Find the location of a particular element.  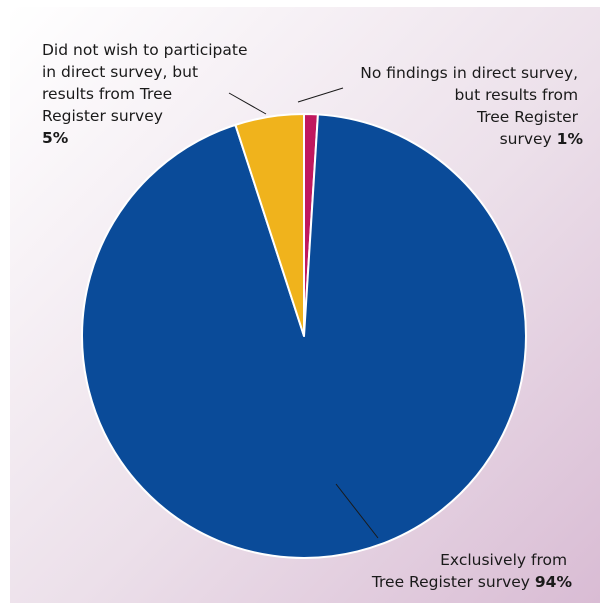

leader-line-94pct is located at coordinates (357, 511).